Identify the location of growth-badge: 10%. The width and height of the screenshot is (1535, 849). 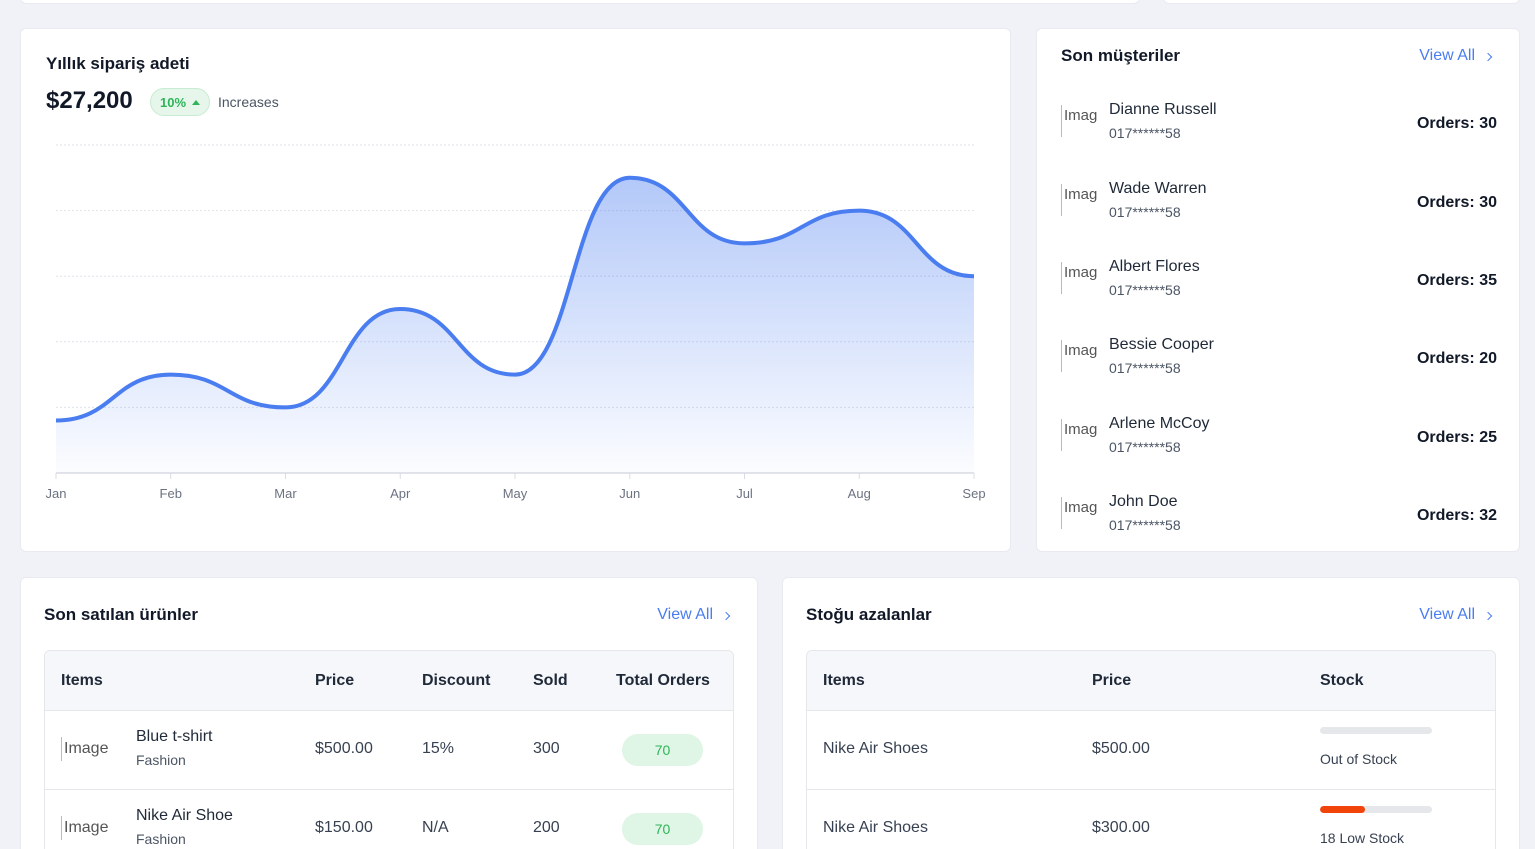
(180, 102).